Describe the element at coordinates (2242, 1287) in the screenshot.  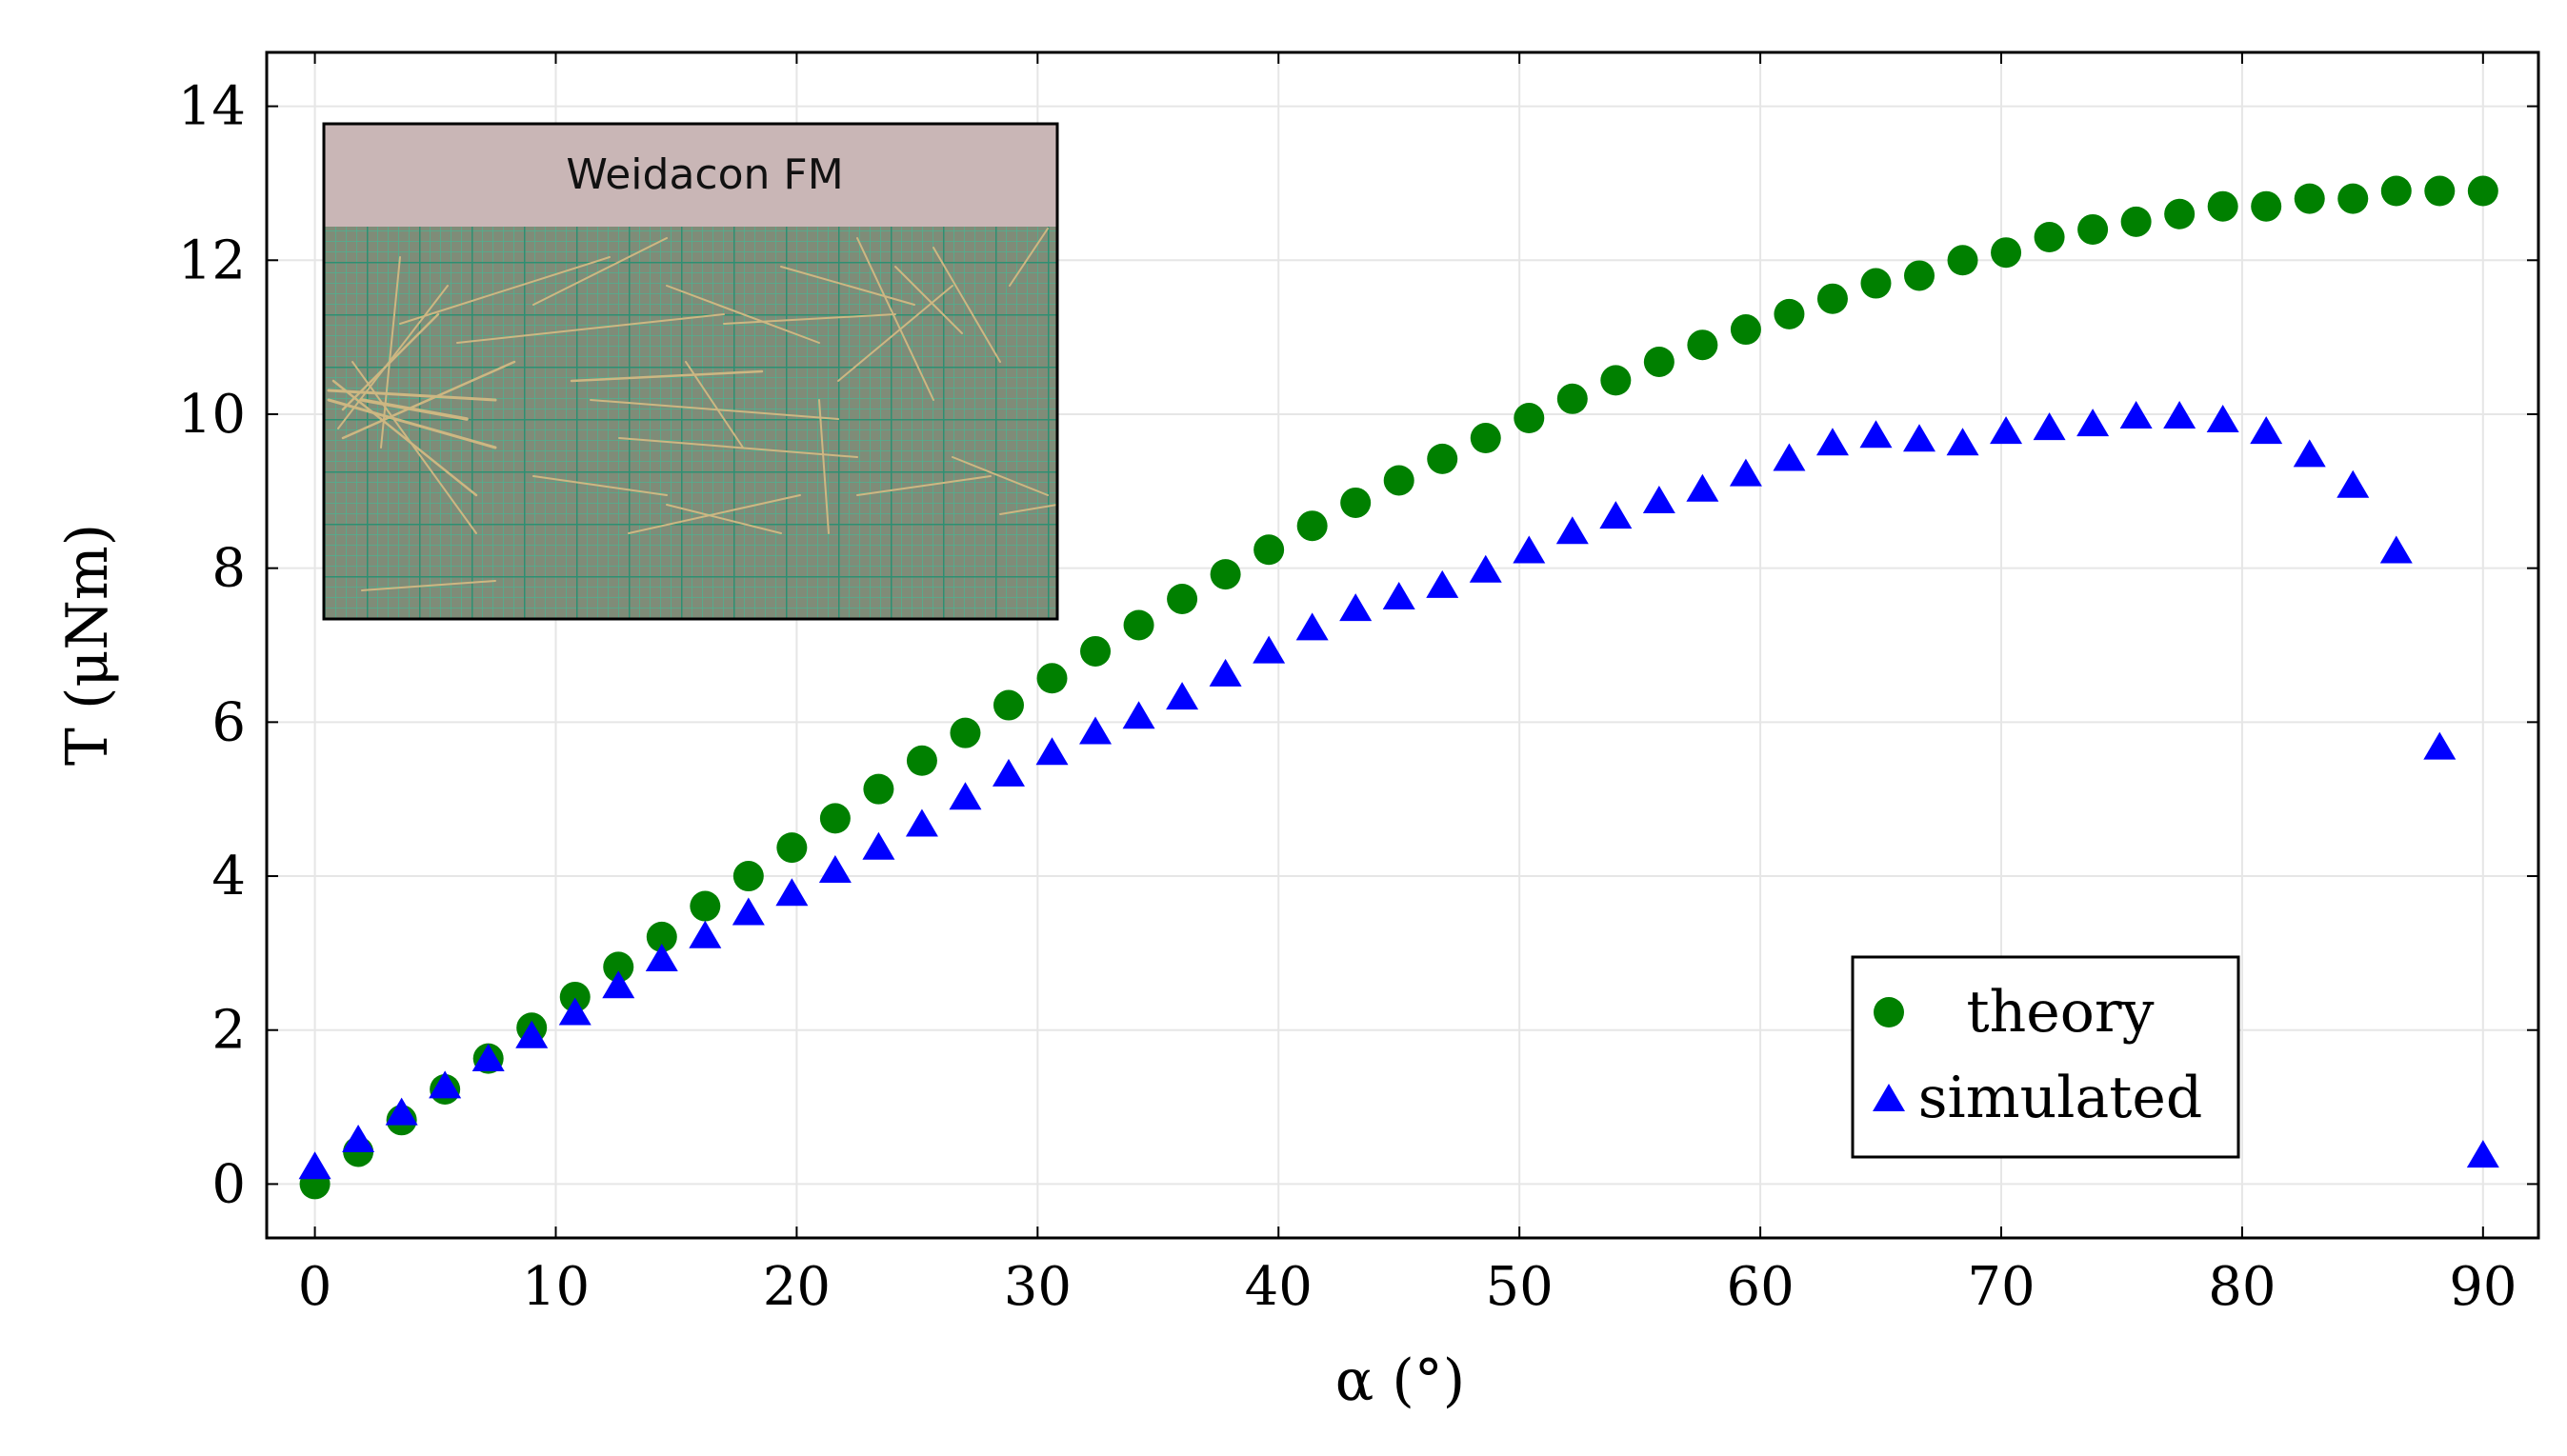
I see `x-tick-label: 80` at that location.